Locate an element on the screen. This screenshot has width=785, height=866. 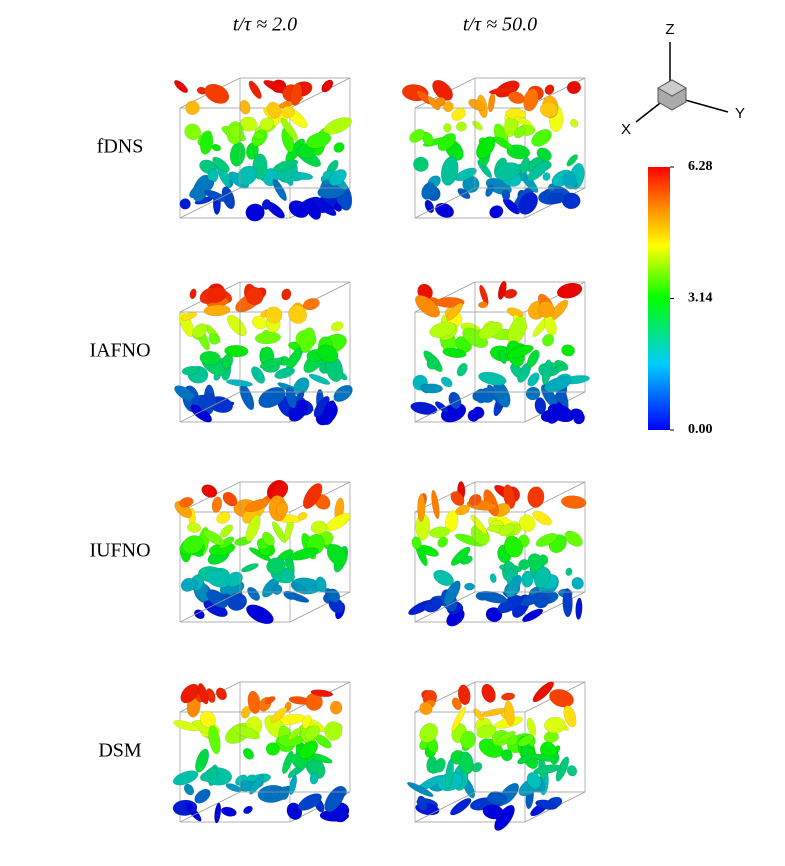
colorbar-tick-label: 6.28 is located at coordinates (700, 166).